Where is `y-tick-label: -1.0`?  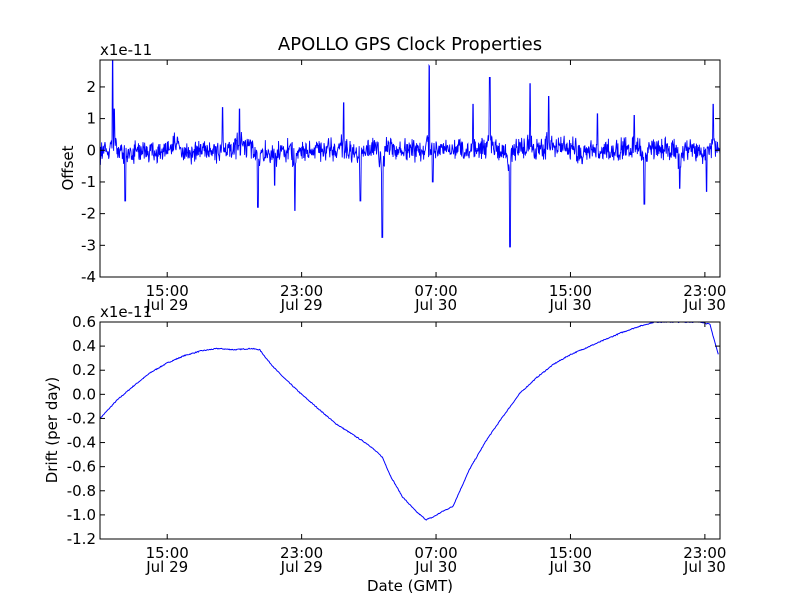
y-tick-label: -1.0 is located at coordinates (81, 515).